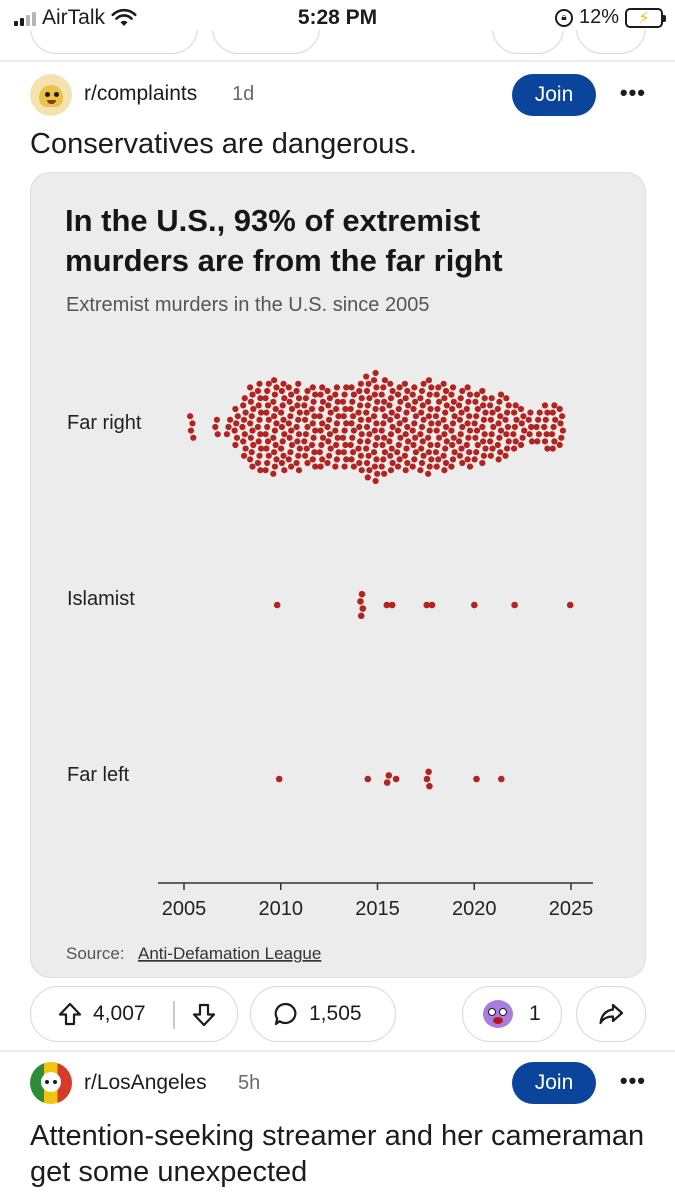 The image size is (675, 1200). What do you see at coordinates (266, 42) in the screenshot?
I see `previous-comment-pill` at bounding box center [266, 42].